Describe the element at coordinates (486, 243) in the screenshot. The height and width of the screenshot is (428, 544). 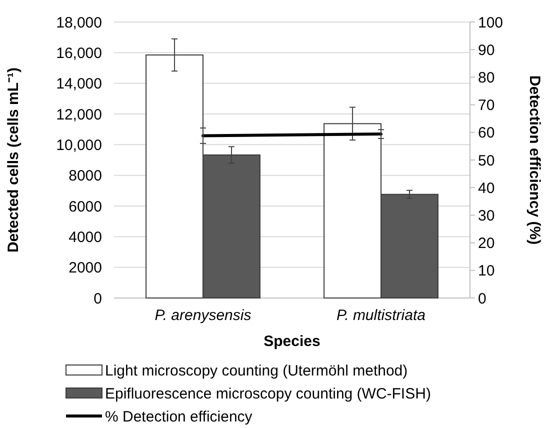
I see `y2-tick-label: 20` at that location.